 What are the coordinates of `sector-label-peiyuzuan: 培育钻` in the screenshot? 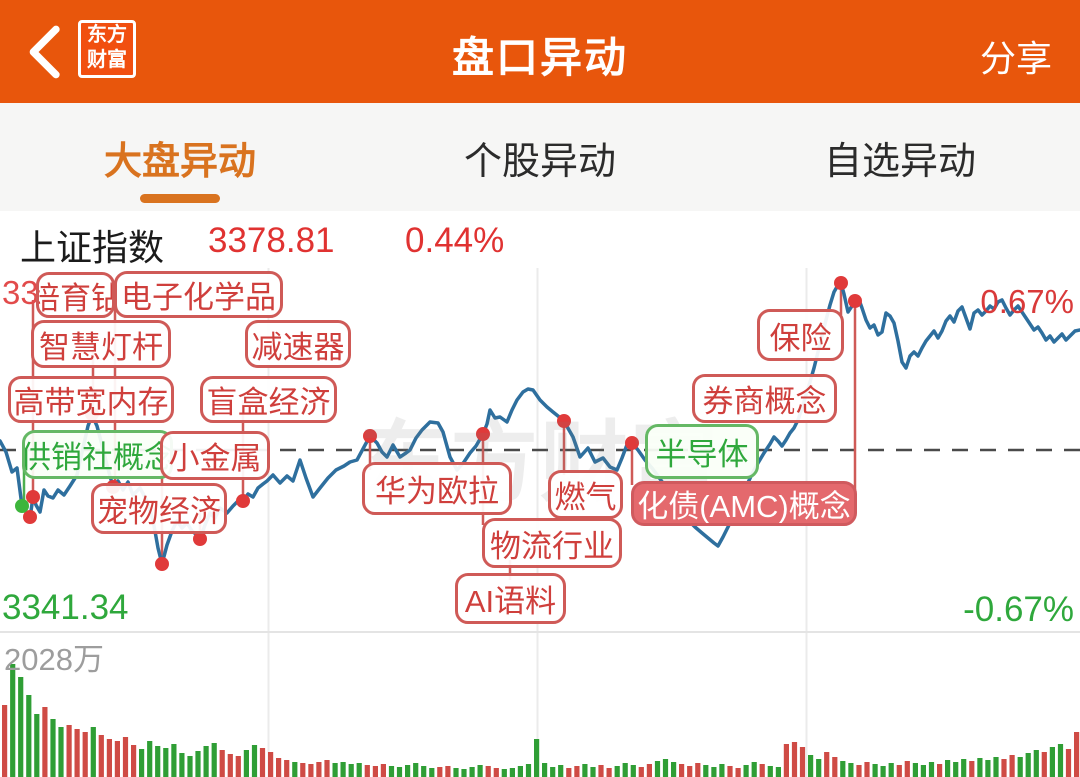 It's located at (75, 295).